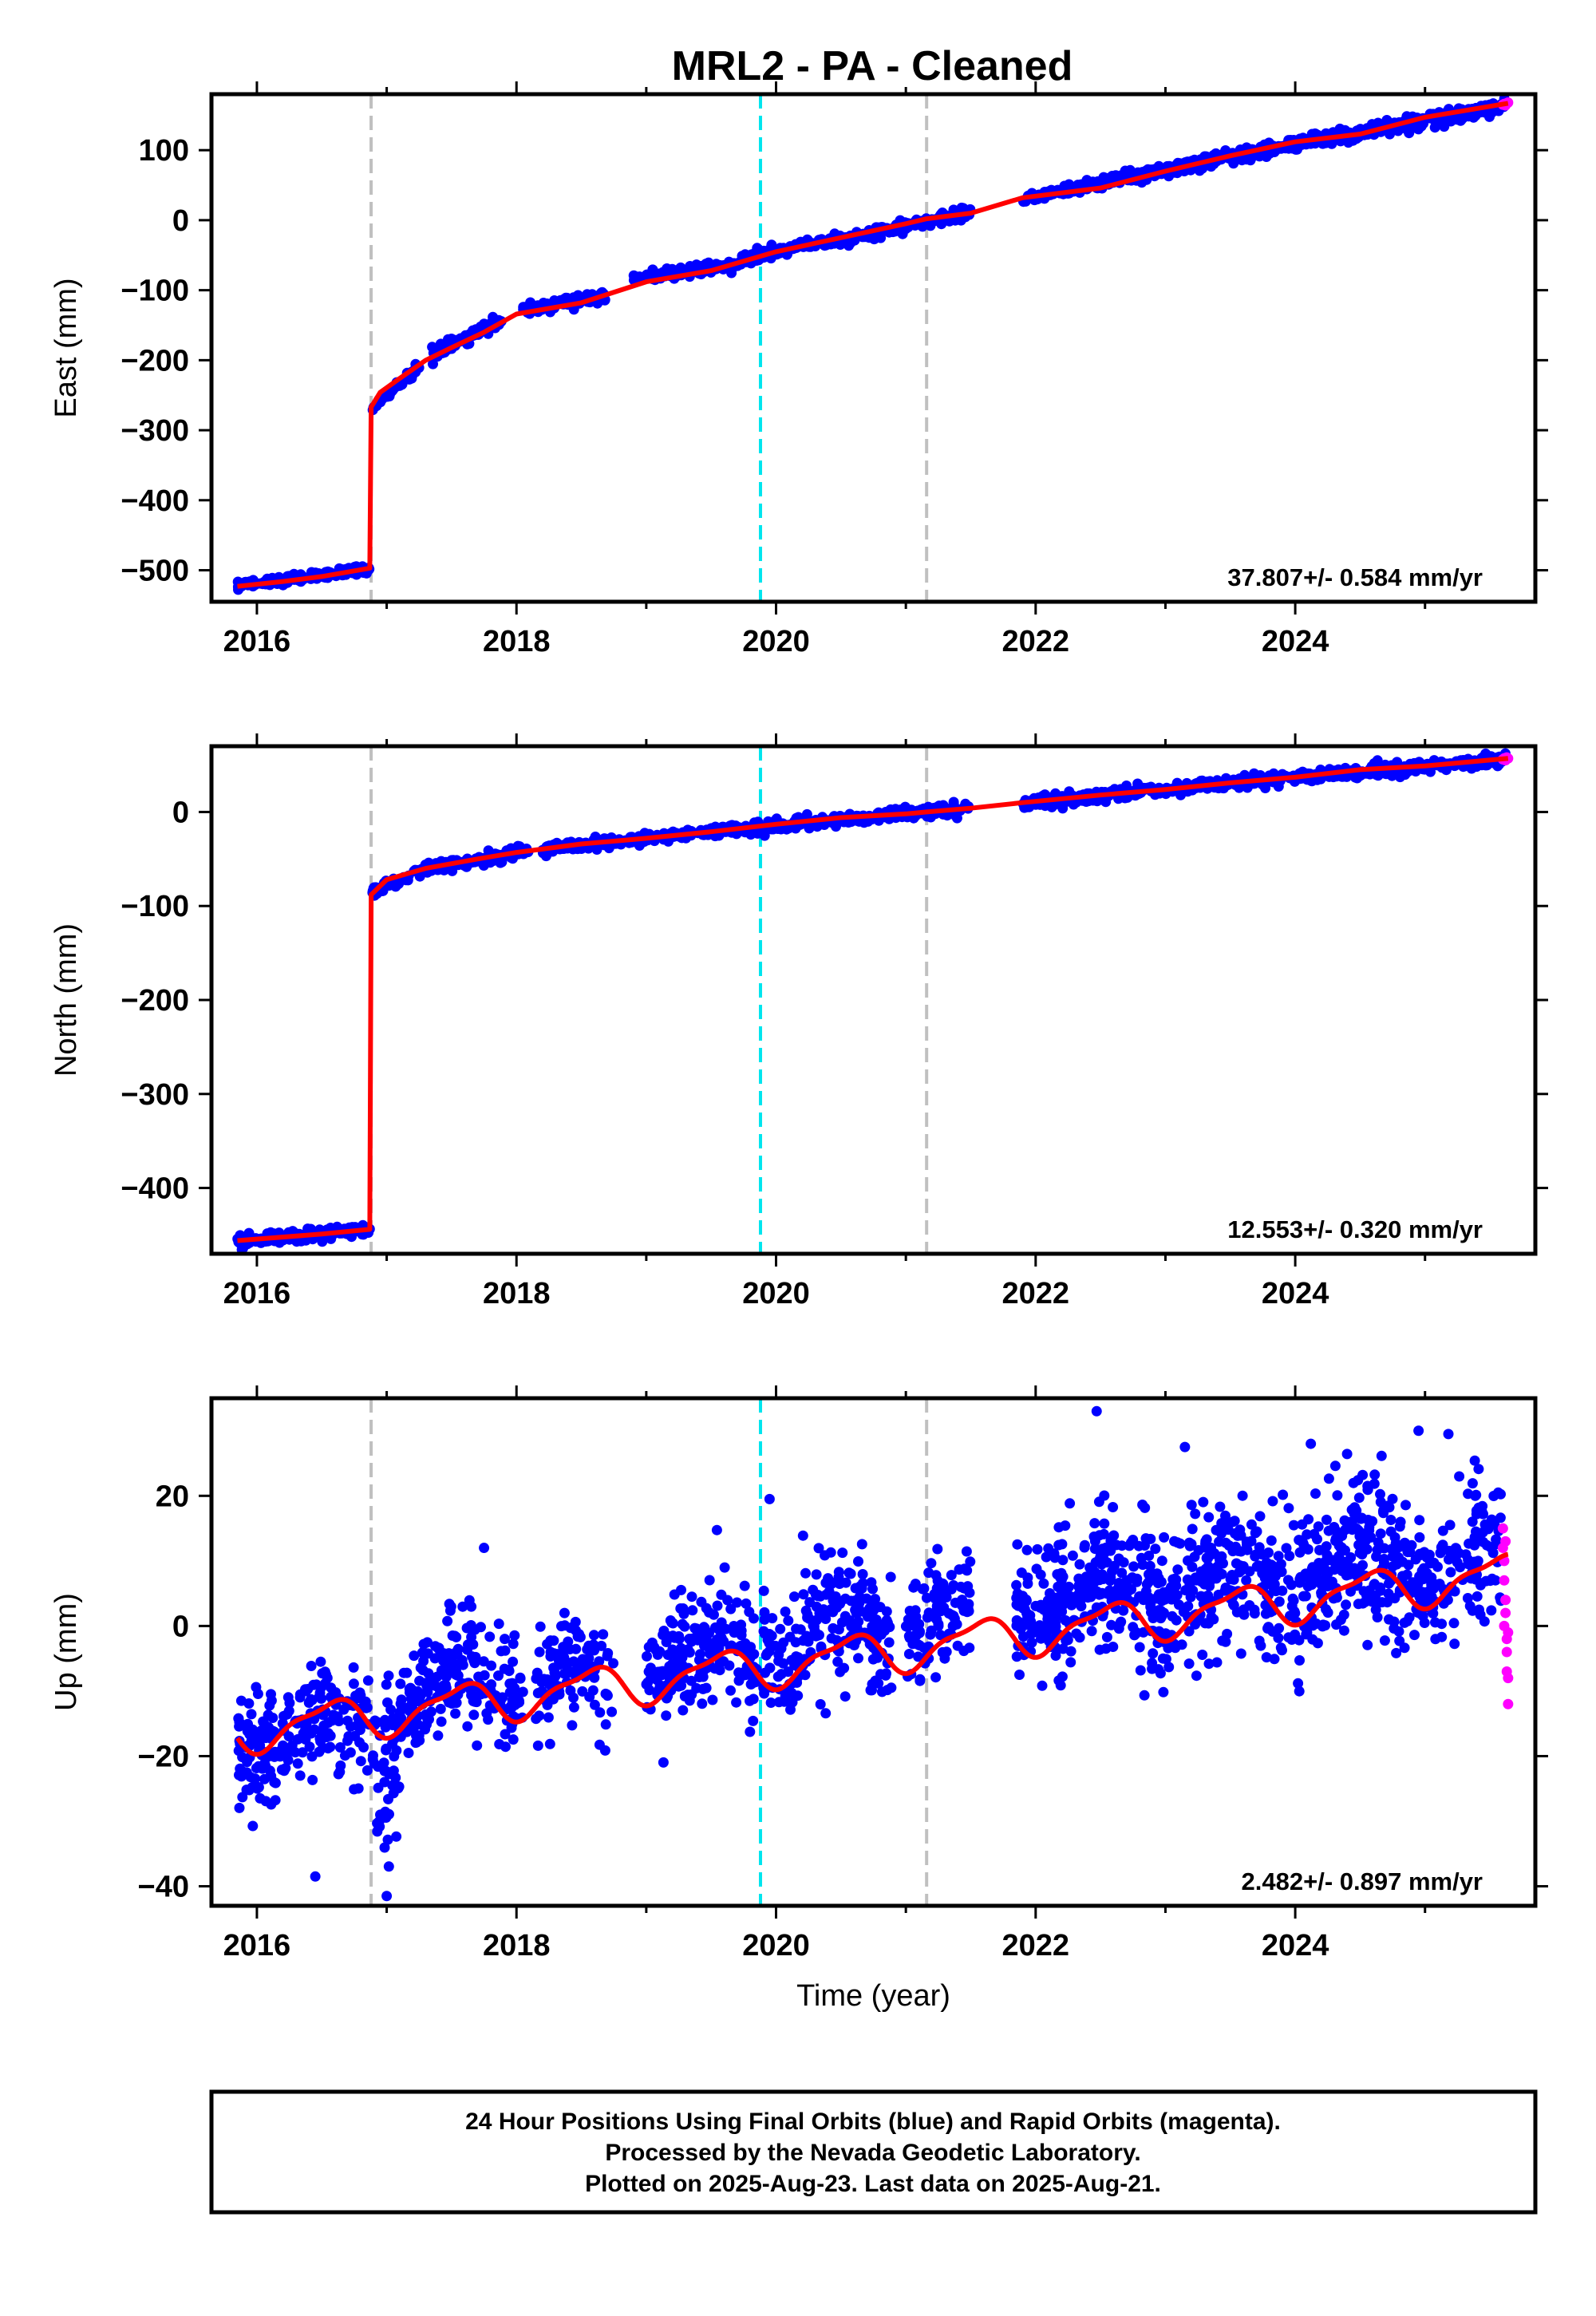 The width and height of the screenshot is (1596, 2316). What do you see at coordinates (1036, 641) in the screenshot?
I see `east-x-tick-label: 2022` at bounding box center [1036, 641].